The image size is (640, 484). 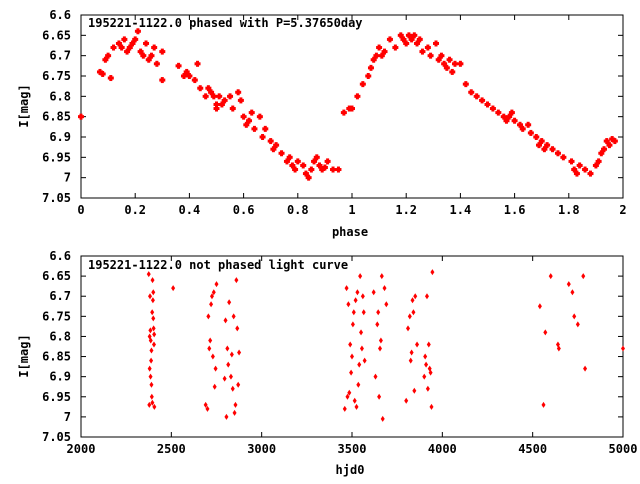 I want to click on y-tick-label: 6.95, so click(x=56, y=157).